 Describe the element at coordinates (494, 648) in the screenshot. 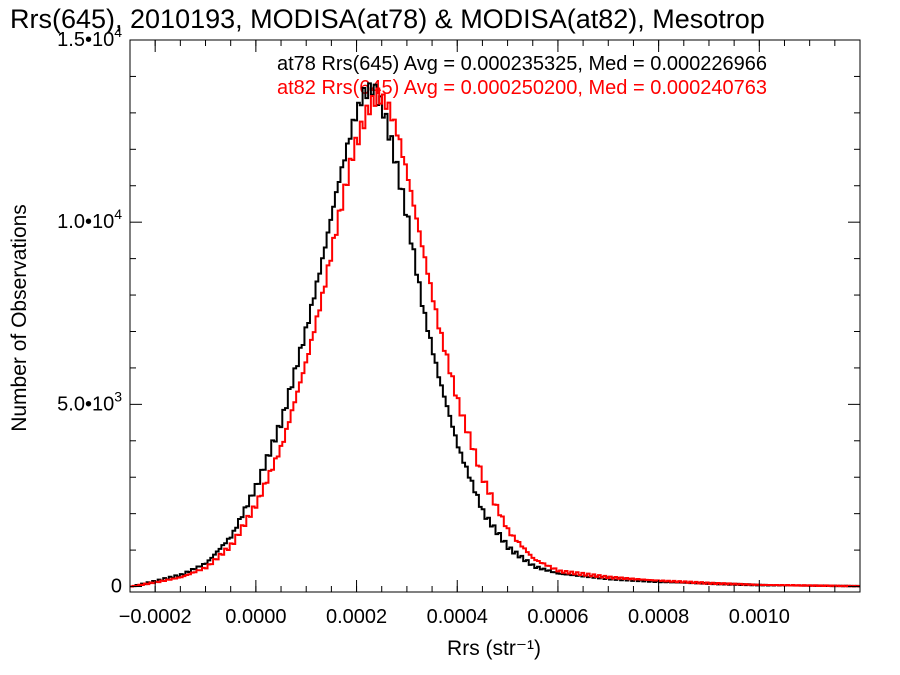

I see `x-axis-label: Rrs (str⁻¹)` at that location.